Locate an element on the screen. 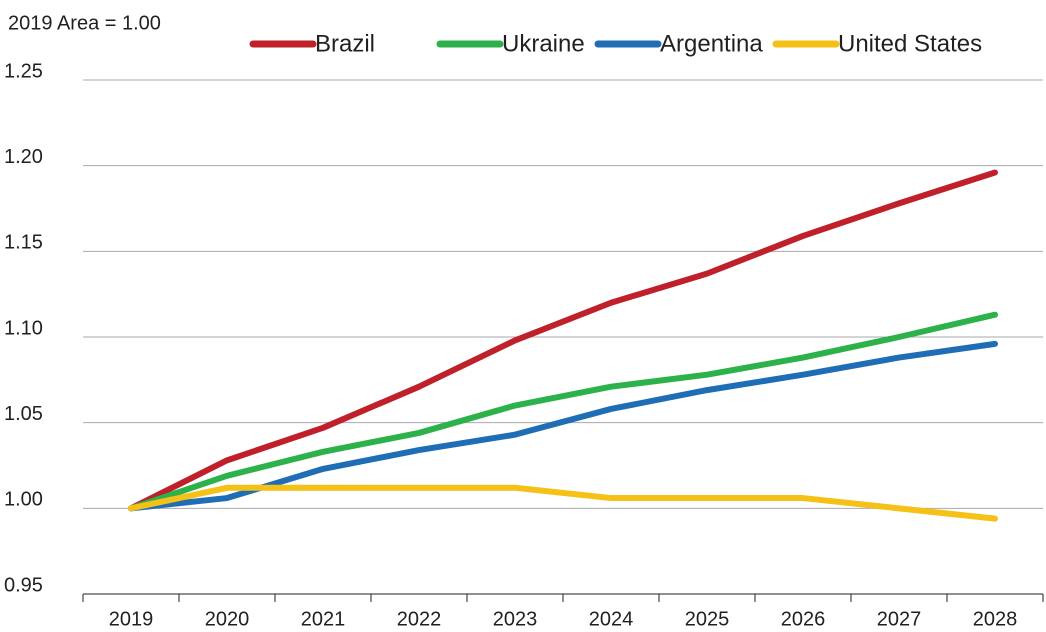 Image resolution: width=1046 pixels, height=632 pixels. y-tick-label: 1.10 is located at coordinates (23, 328).